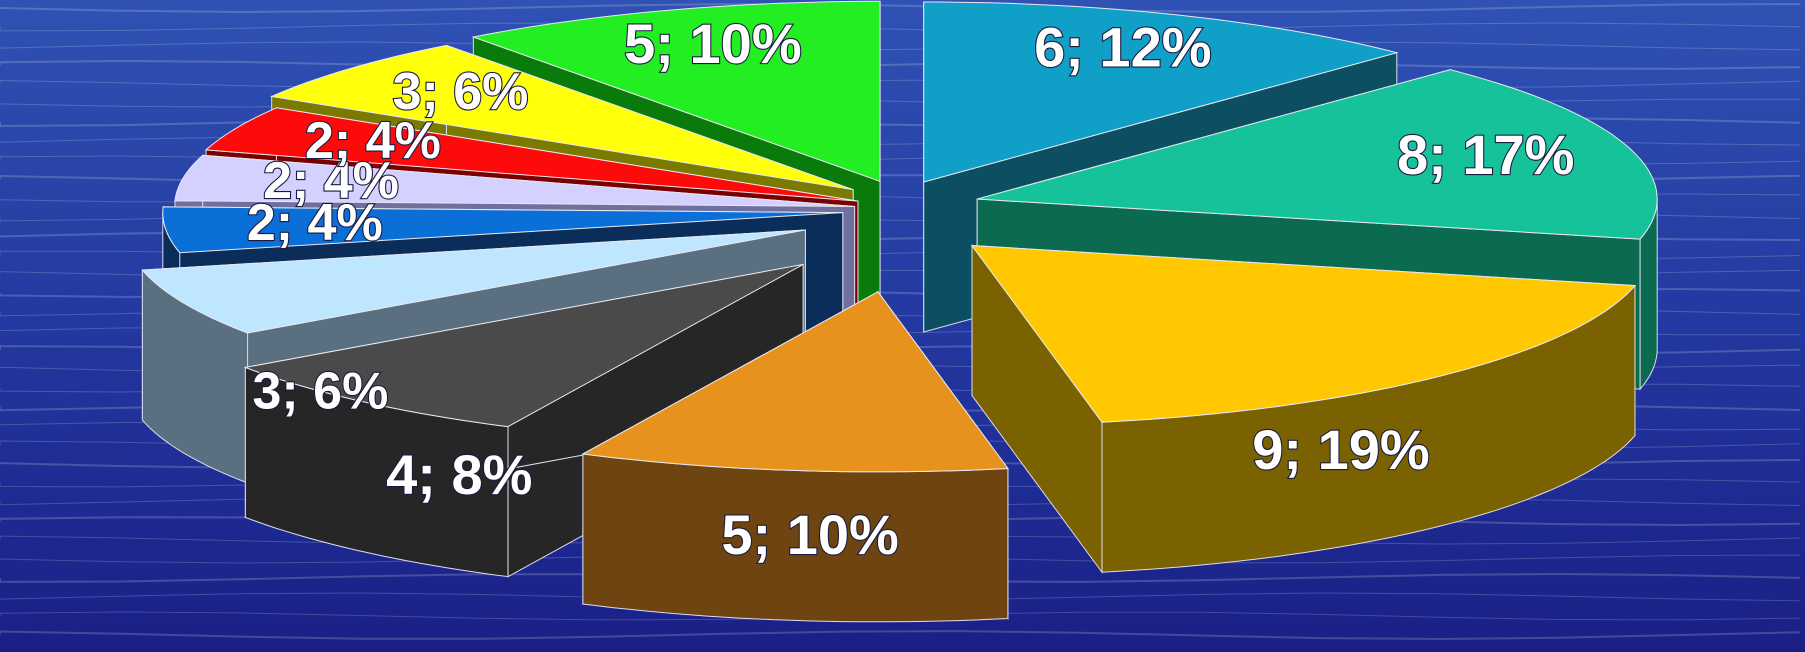 This screenshot has height=652, width=1805. Describe the element at coordinates (1340, 449) in the screenshot. I see `slice-label: 9; 19%` at that location.